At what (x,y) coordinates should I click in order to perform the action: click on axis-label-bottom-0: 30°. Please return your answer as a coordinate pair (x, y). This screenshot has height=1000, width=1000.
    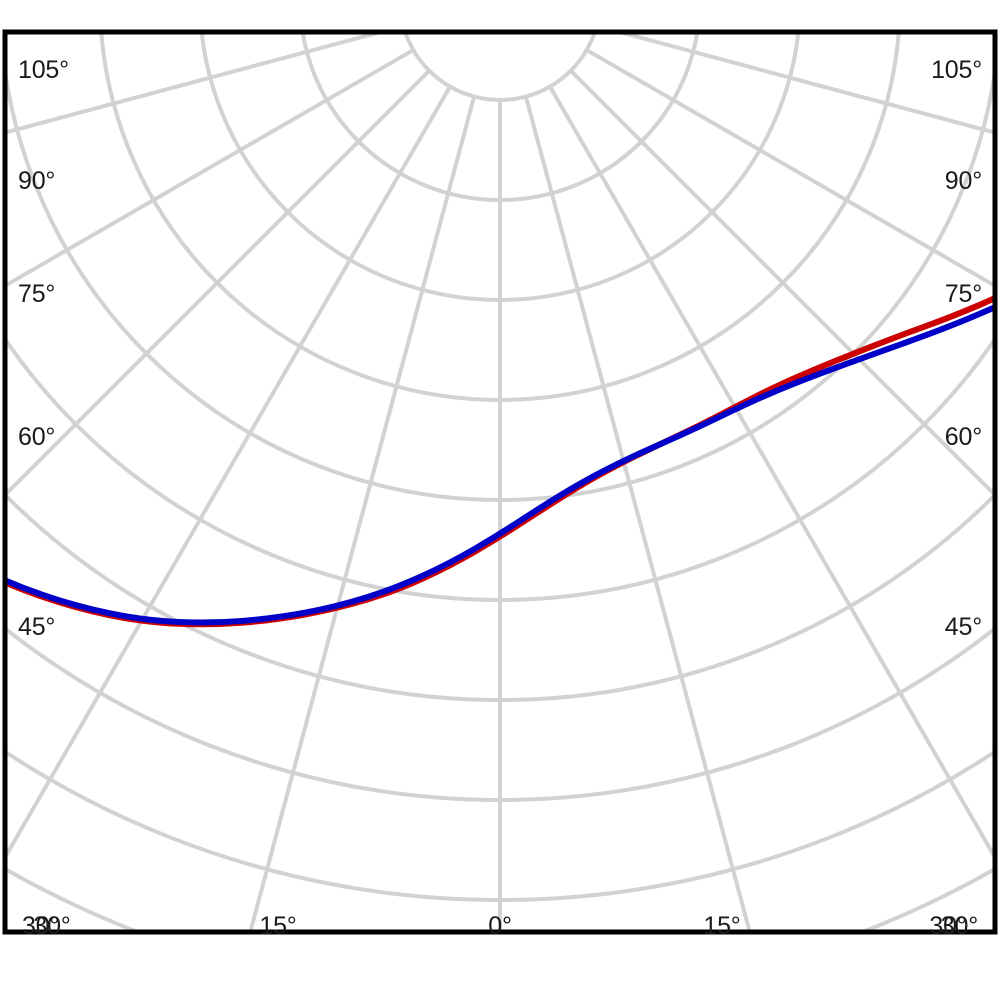
    Looking at the image, I should click on (52, 926).